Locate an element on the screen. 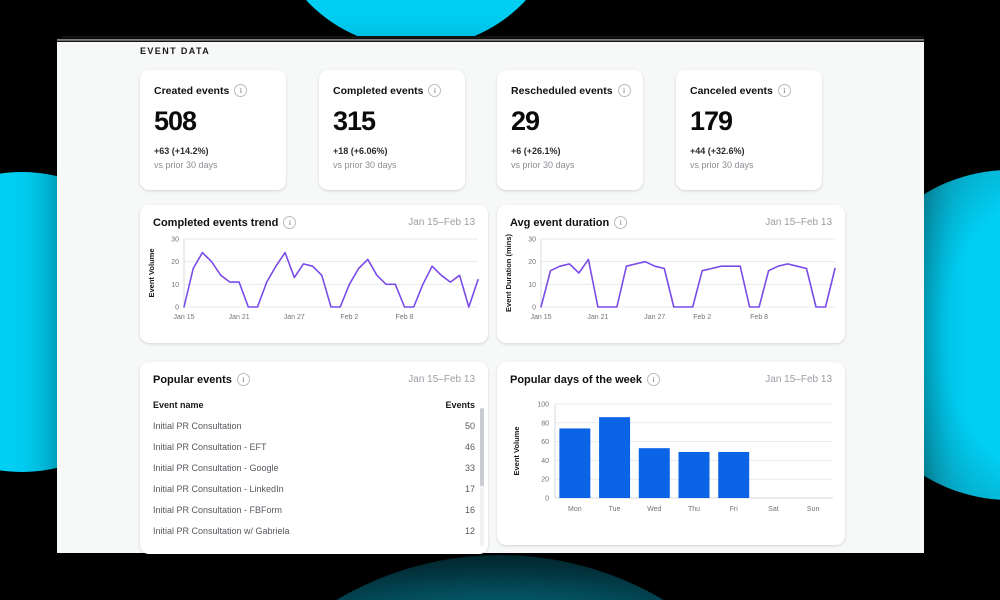 The image size is (1000, 600). column-header-event-name: Event name is located at coordinates (178, 404).